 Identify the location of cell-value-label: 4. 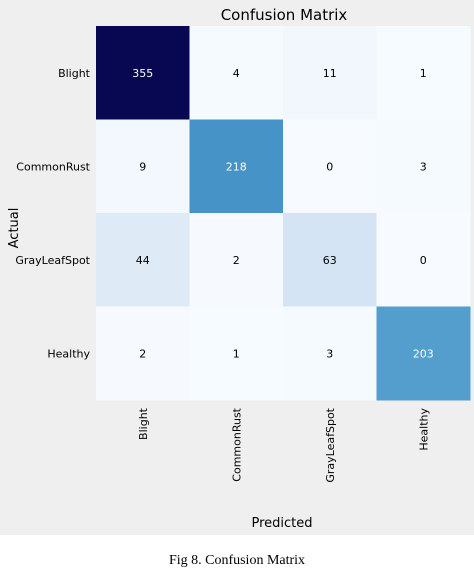
(236, 73).